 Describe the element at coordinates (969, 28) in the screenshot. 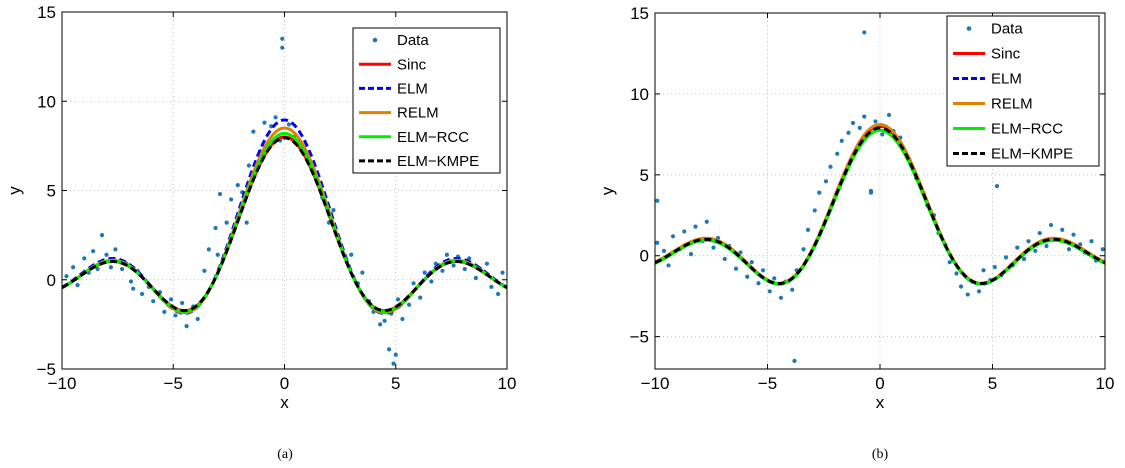

I see `legend-marker-data` at that location.